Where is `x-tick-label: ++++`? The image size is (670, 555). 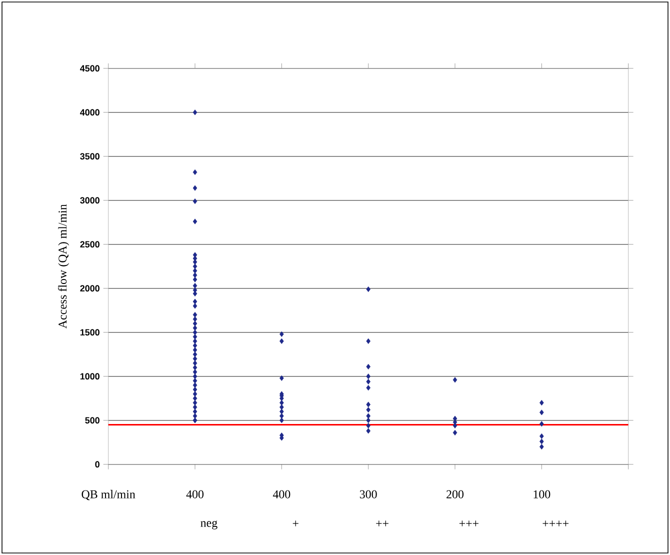 x-tick-label: ++++ is located at coordinates (555, 523).